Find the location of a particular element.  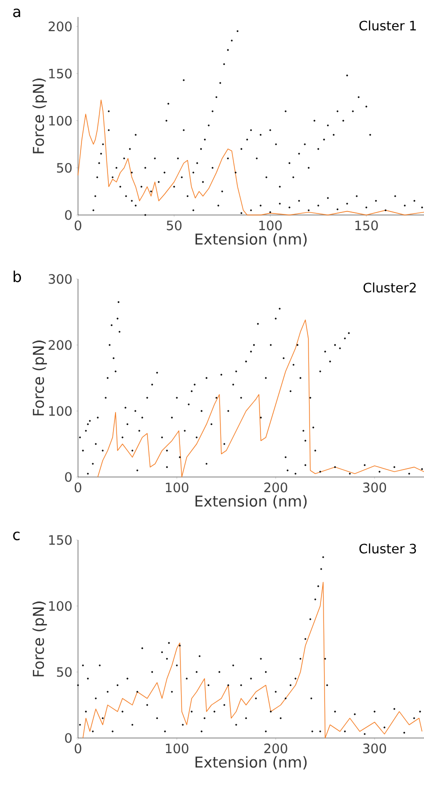

x-tick-label: 150 is located at coordinates (366, 225).